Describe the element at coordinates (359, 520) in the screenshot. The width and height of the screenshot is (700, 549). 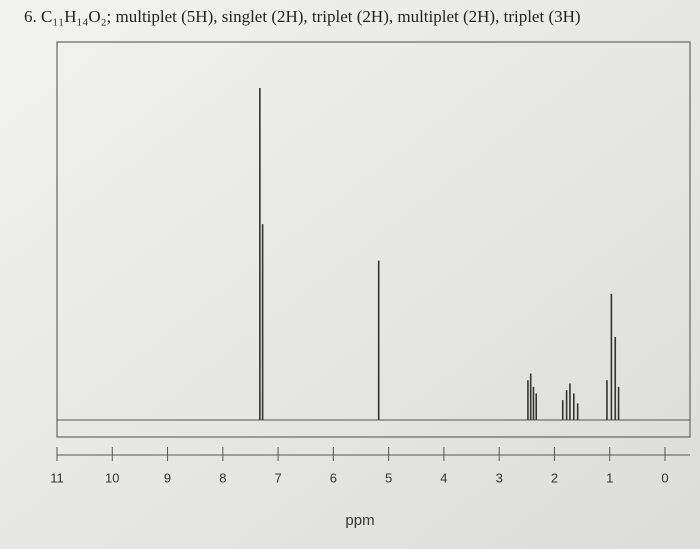
I see `x-axis-label: ppm` at that location.